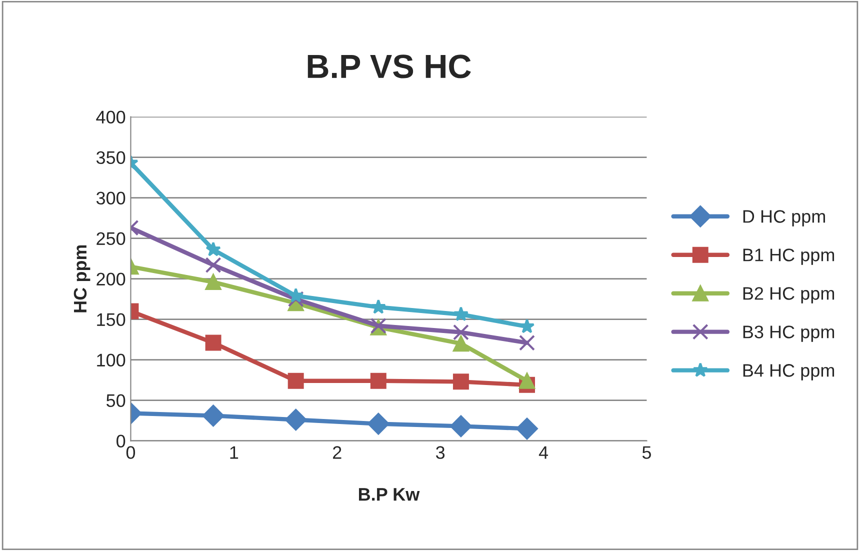 This screenshot has height=551, width=860. Describe the element at coordinates (82, 278) in the screenshot. I see `y-axis-title: HC ppm` at that location.